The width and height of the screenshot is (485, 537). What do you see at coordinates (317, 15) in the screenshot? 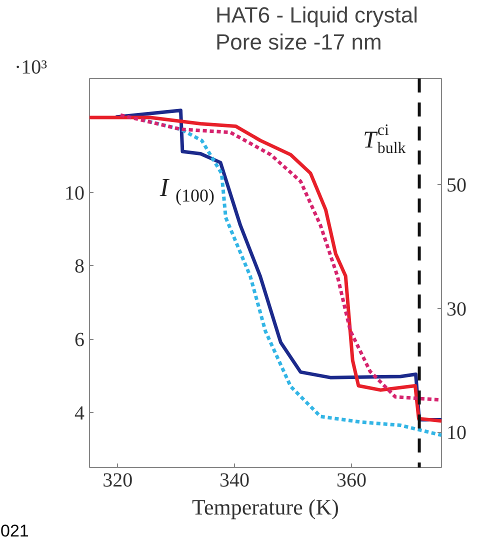
I see `chart-title: HAT6 - Liquid crystal` at bounding box center [317, 15].